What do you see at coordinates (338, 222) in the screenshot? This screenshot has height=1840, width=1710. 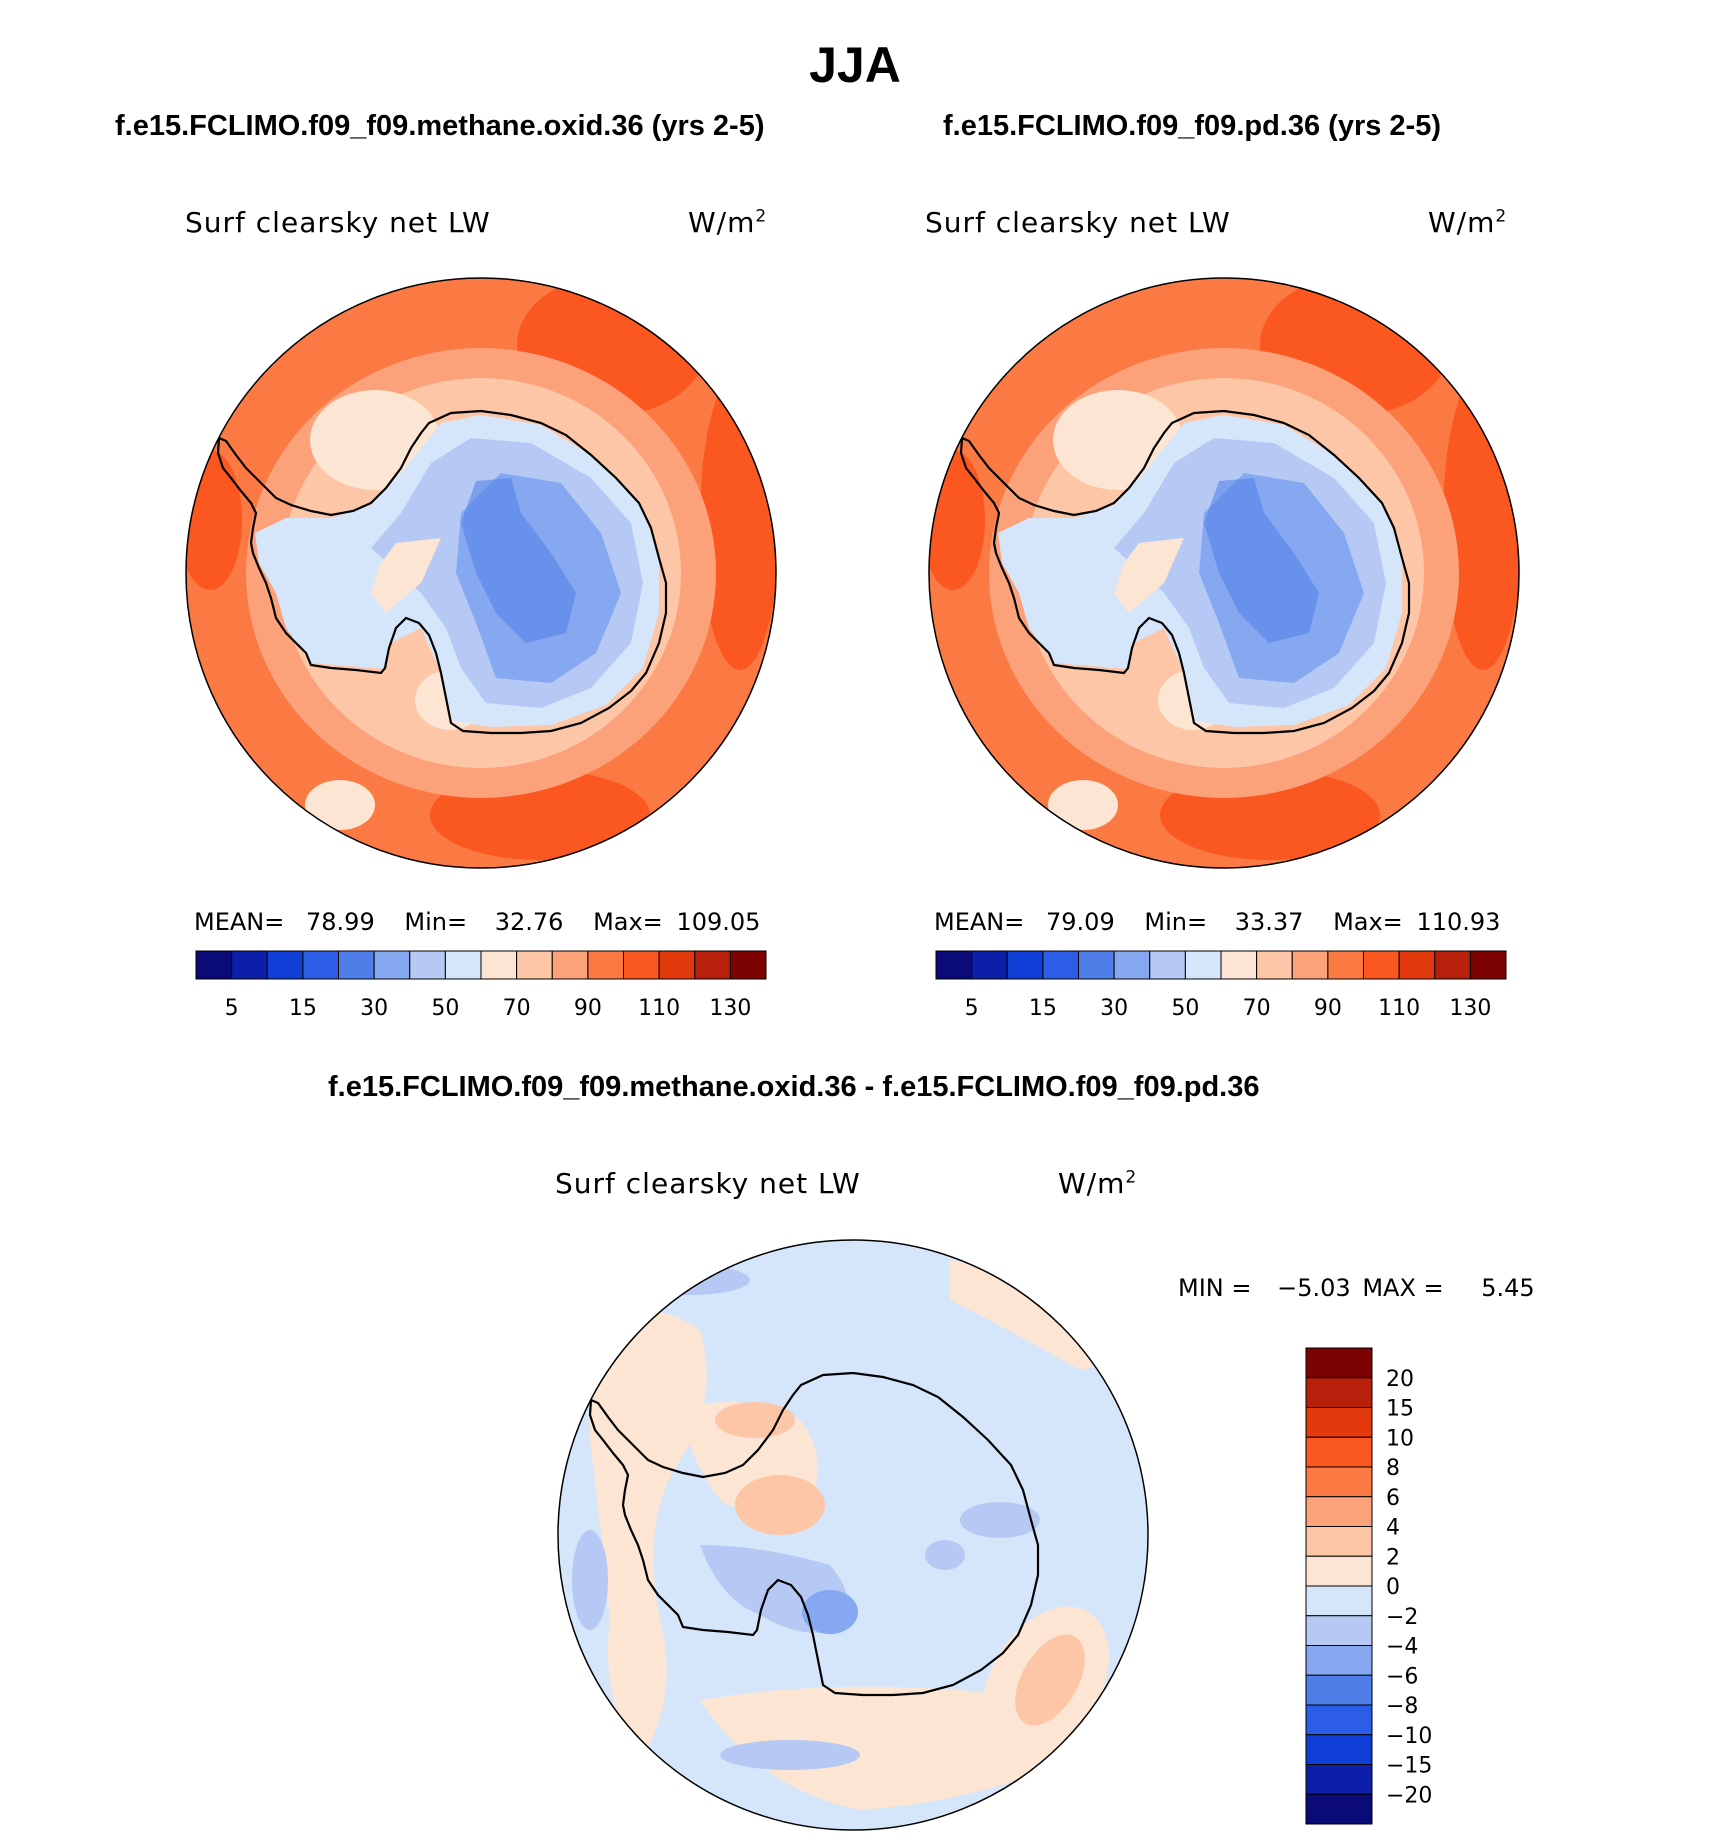 I see `panel-a-variable-label: Surf clearsky net LW` at bounding box center [338, 222].